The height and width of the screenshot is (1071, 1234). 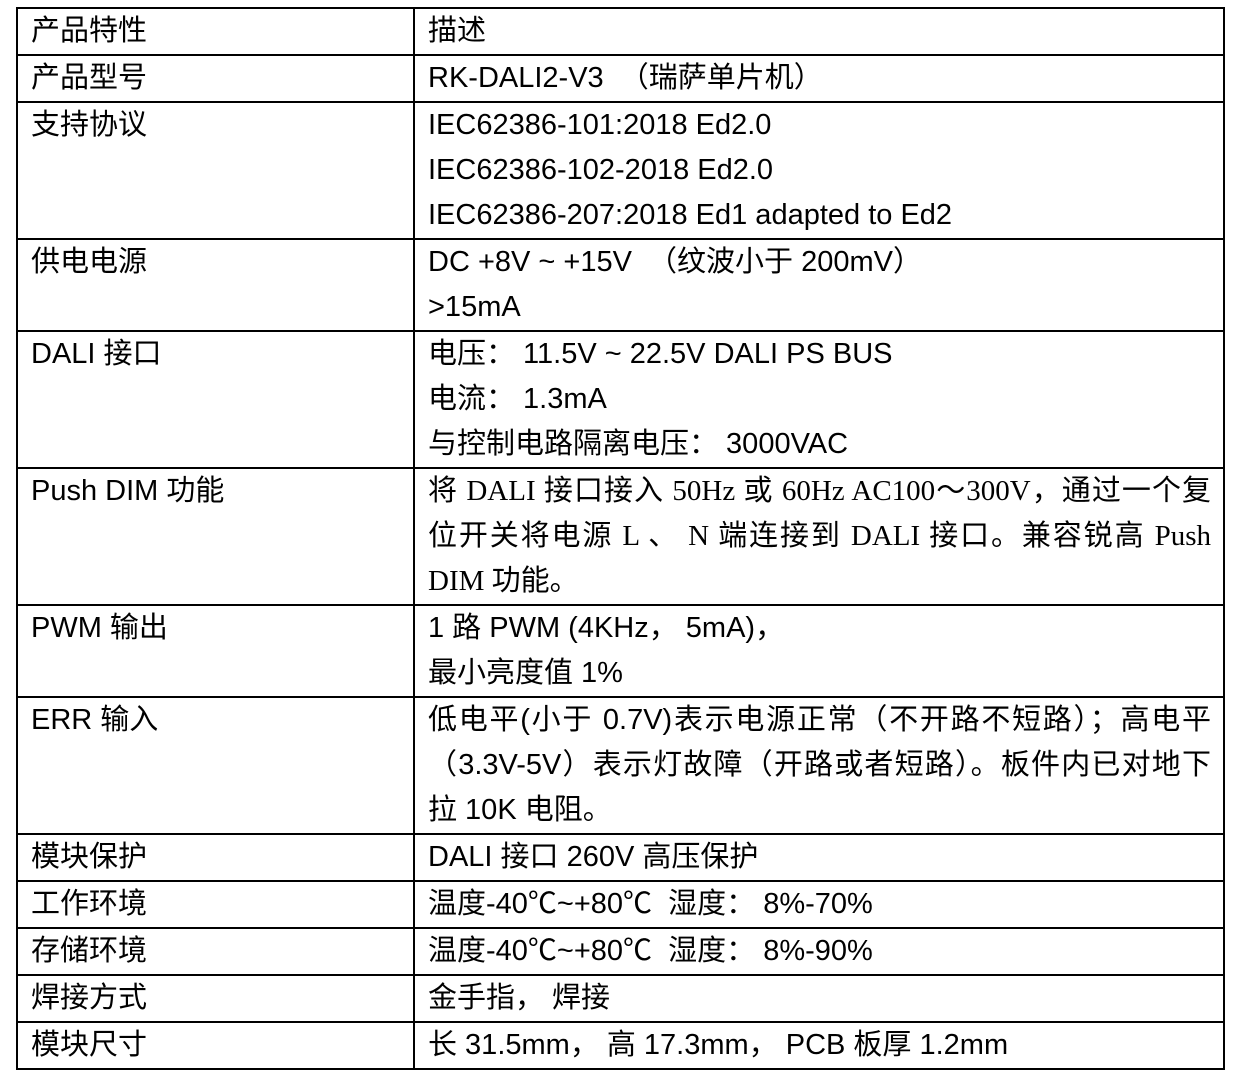 I want to click on table-row-storage-environment: 存储环境 温度-40℃~+80℃ 湿度： 8%-90%, so click(x=620, y=951).